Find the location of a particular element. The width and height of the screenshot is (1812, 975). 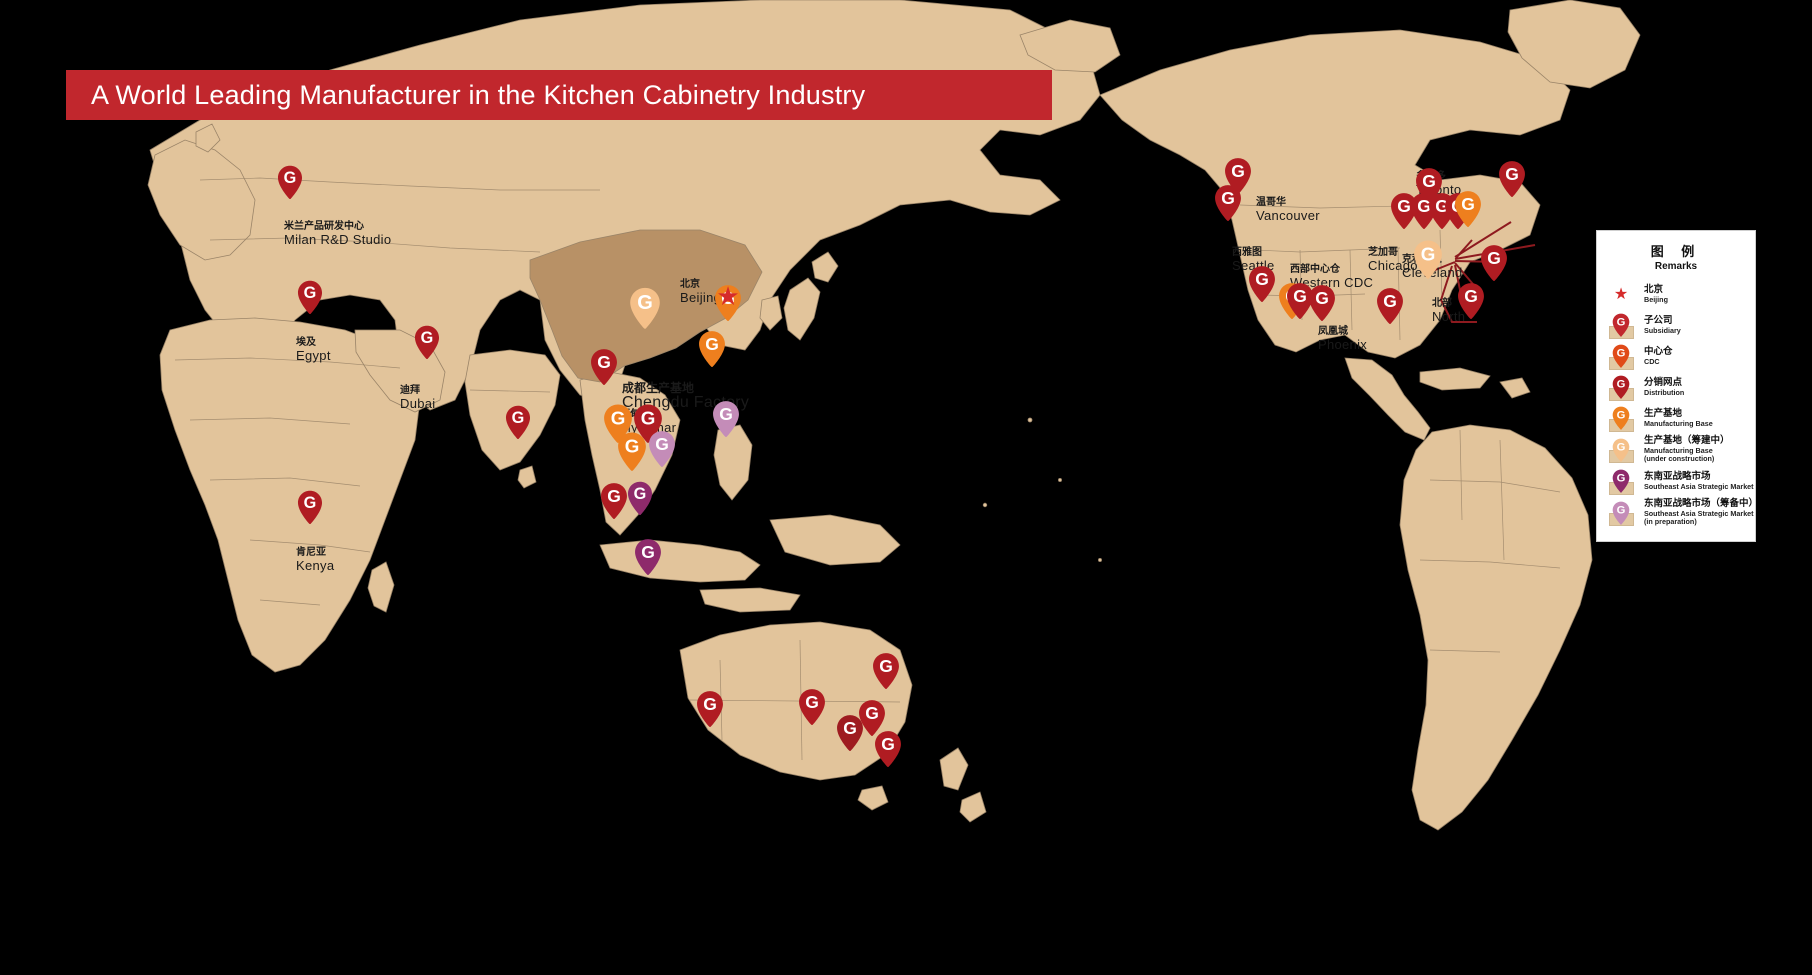

pin-indonesia: G is located at coordinates (648, 557).